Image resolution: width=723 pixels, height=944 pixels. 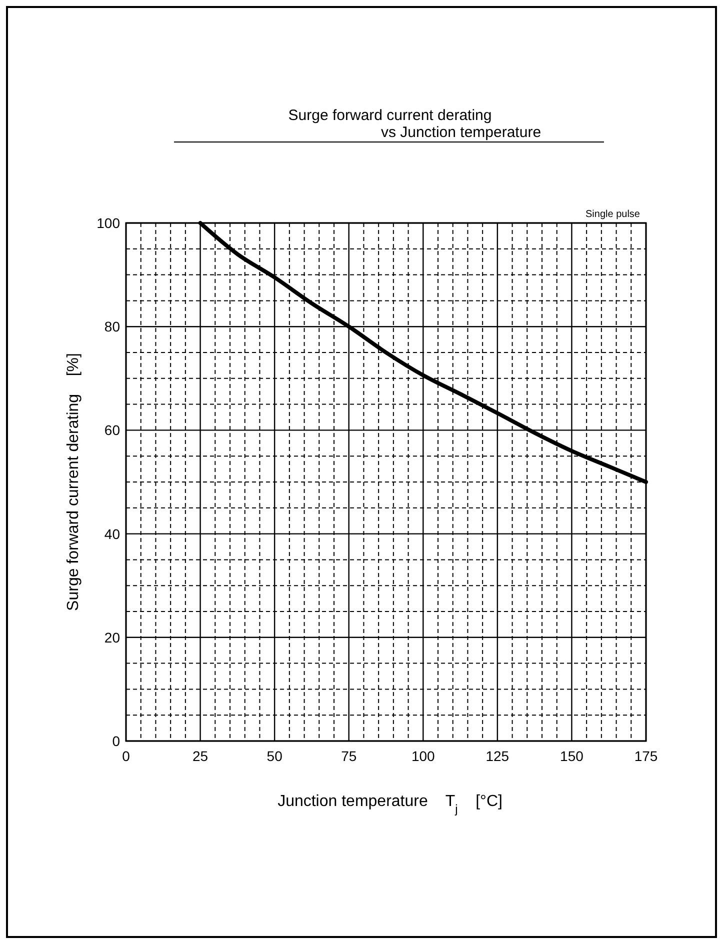 What do you see at coordinates (200, 756) in the screenshot?
I see `x-tick-label: 25` at bounding box center [200, 756].